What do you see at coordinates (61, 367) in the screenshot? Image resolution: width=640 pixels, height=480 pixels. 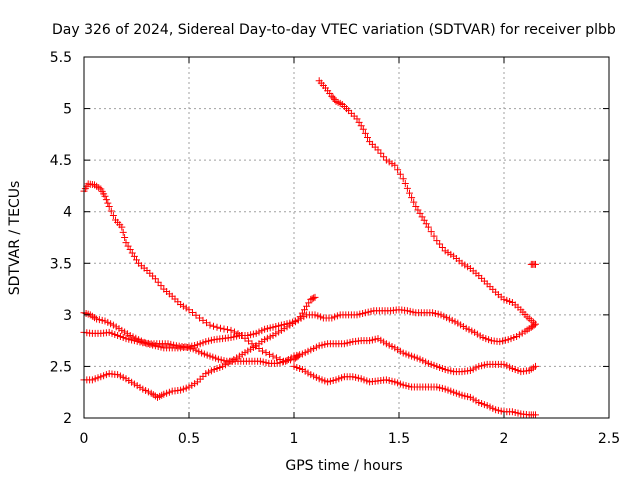 I see `y-tick-label: 2.5` at bounding box center [61, 367].